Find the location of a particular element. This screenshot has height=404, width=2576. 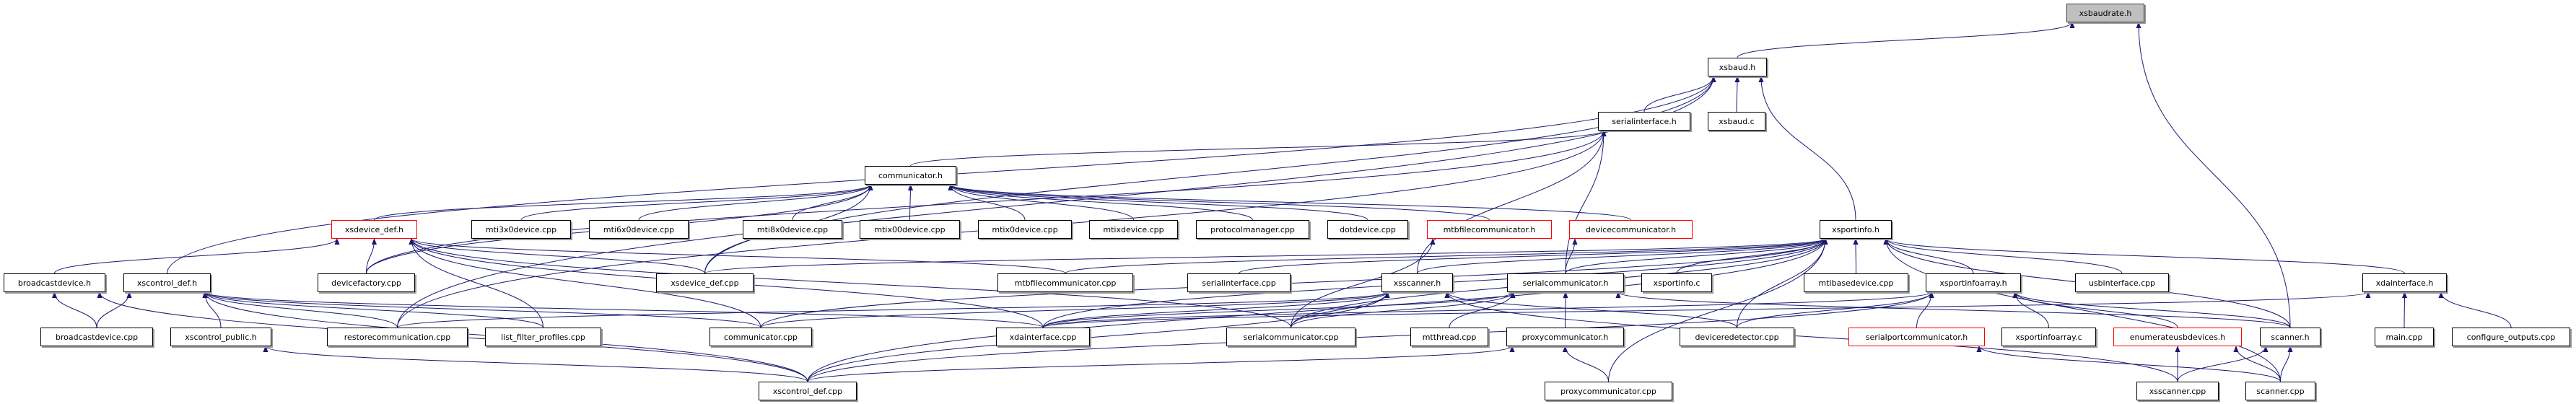

graph-node-xsdevice-def-cpp: xsdevice_def.cpp is located at coordinates (705, 282).